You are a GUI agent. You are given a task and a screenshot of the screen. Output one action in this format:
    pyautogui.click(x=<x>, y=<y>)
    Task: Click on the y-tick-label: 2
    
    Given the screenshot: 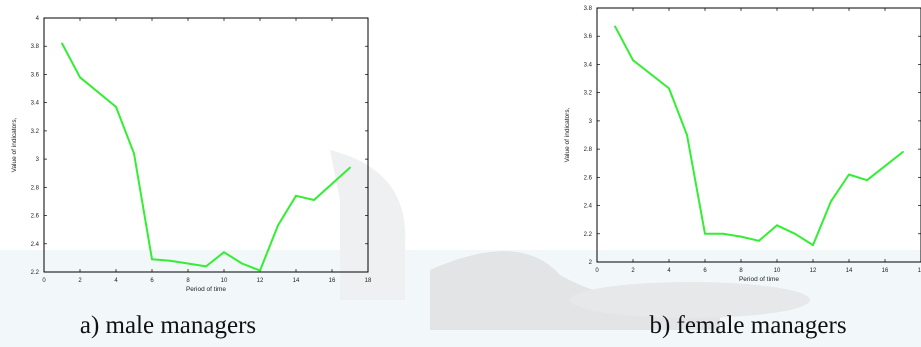 What is the action you would take?
    pyautogui.click(x=591, y=263)
    